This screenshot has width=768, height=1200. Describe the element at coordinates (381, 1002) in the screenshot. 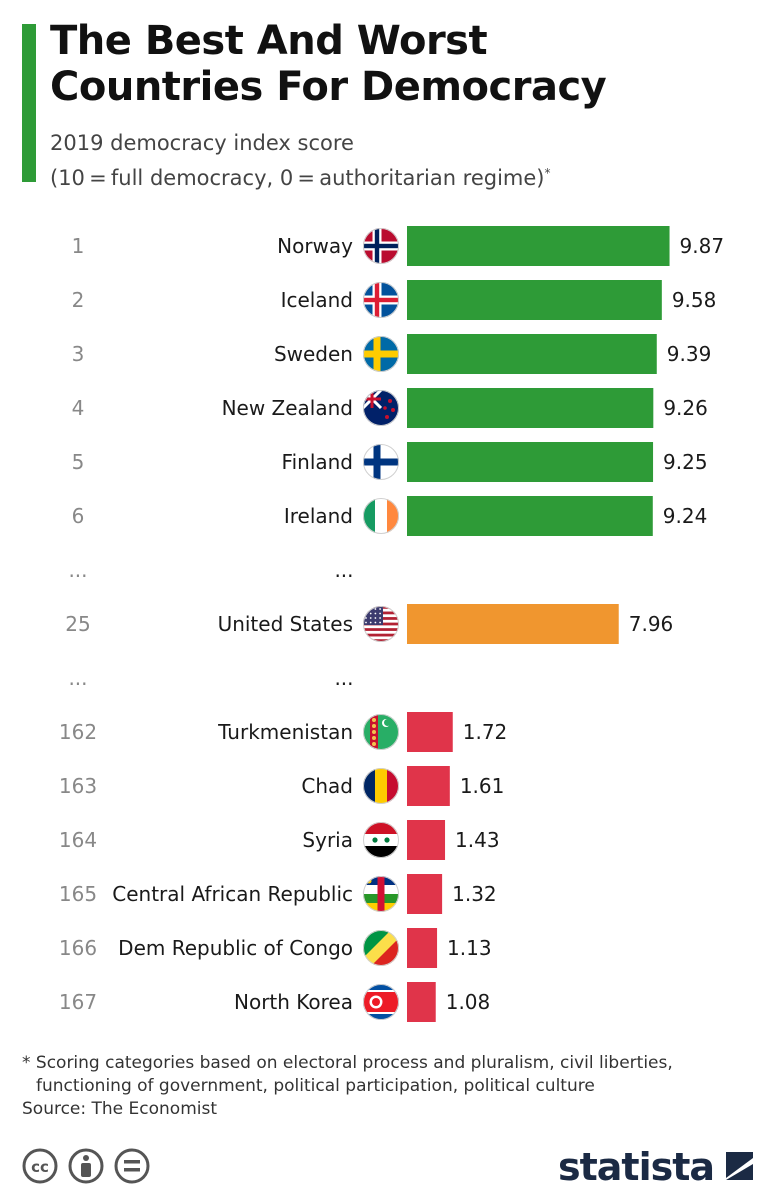

I see `north-korea-flag-icon` at that location.